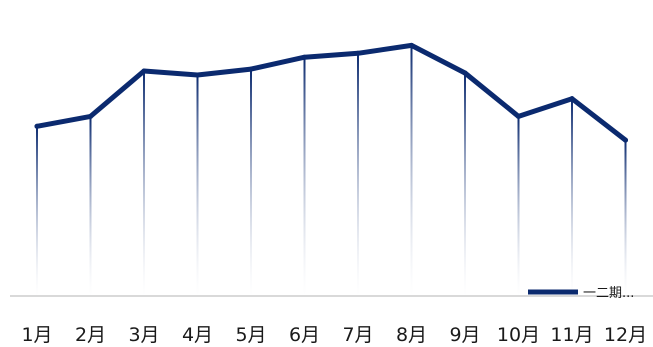 The height and width of the screenshot is (347, 653). I want to click on x-tick-label-5: 5月, so click(250, 335).